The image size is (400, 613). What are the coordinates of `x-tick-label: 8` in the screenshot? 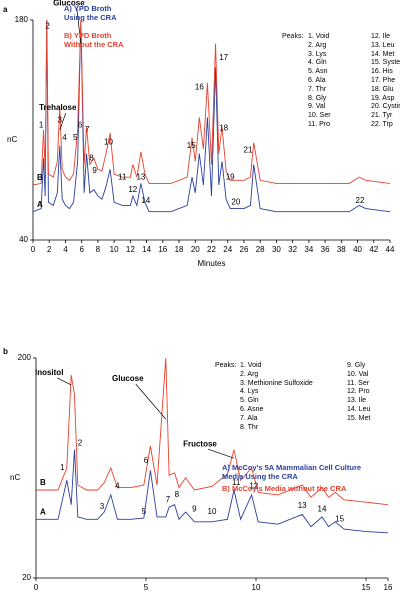 It's located at (98, 249).